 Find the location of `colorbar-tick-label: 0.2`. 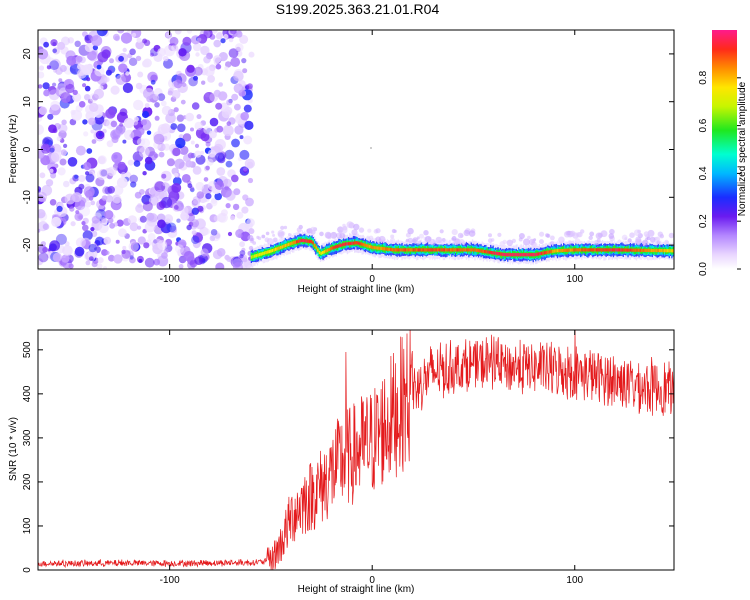

colorbar-tick-label: 0.2 is located at coordinates (703, 221).